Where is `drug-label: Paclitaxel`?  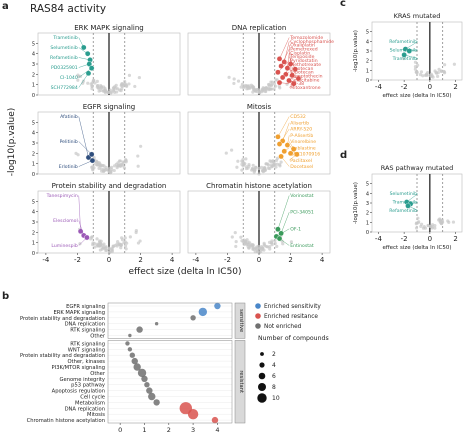
drug-label: Paclitaxel is located at coordinates (301, 161).